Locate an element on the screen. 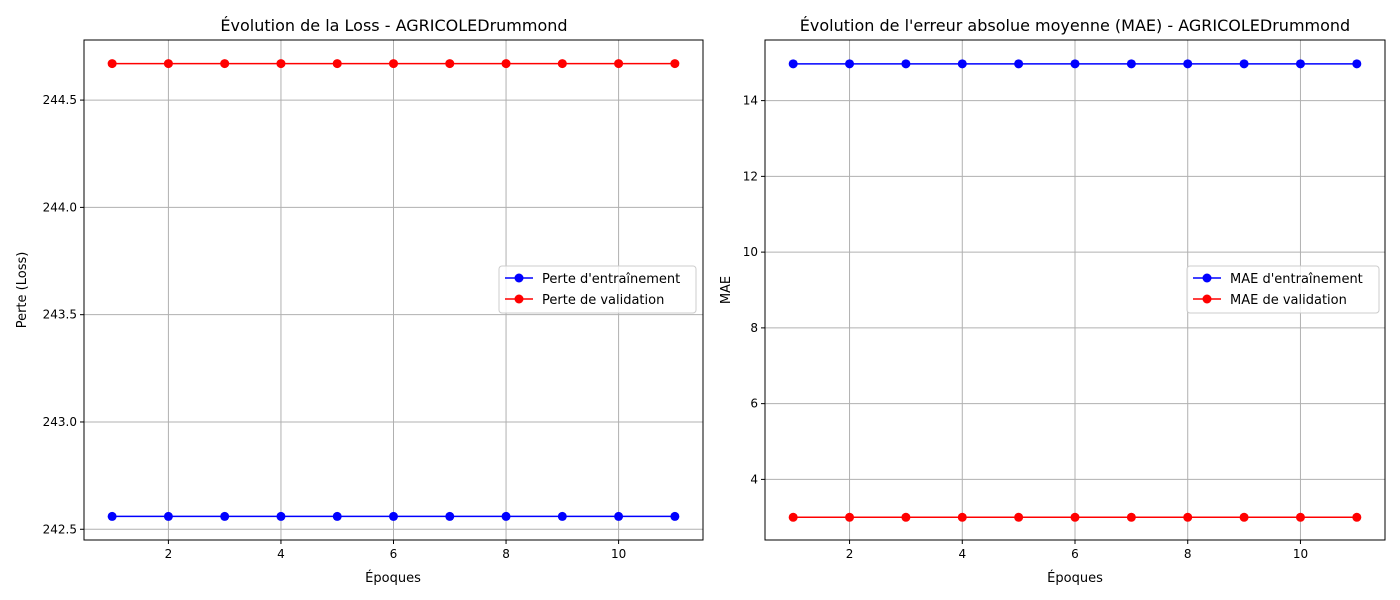 Image resolution: width=1400 pixels, height=600 pixels. mae-y-axis-label: MAE is located at coordinates (726, 290).